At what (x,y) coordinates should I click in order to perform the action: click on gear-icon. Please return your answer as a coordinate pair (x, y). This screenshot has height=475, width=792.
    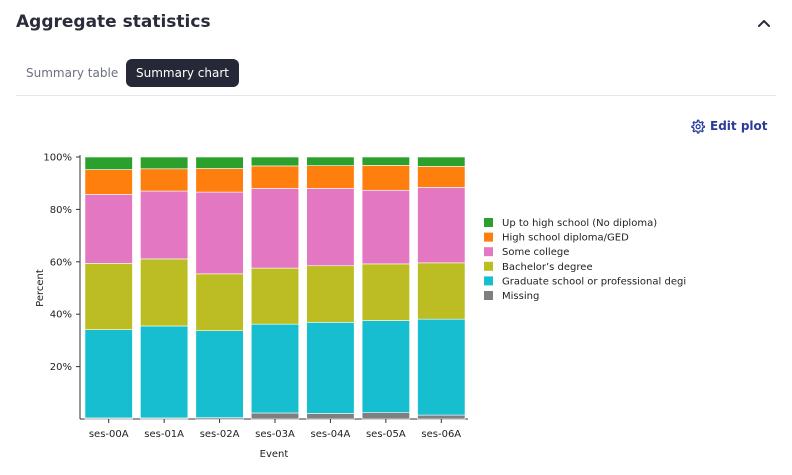
    Looking at the image, I should click on (698, 126).